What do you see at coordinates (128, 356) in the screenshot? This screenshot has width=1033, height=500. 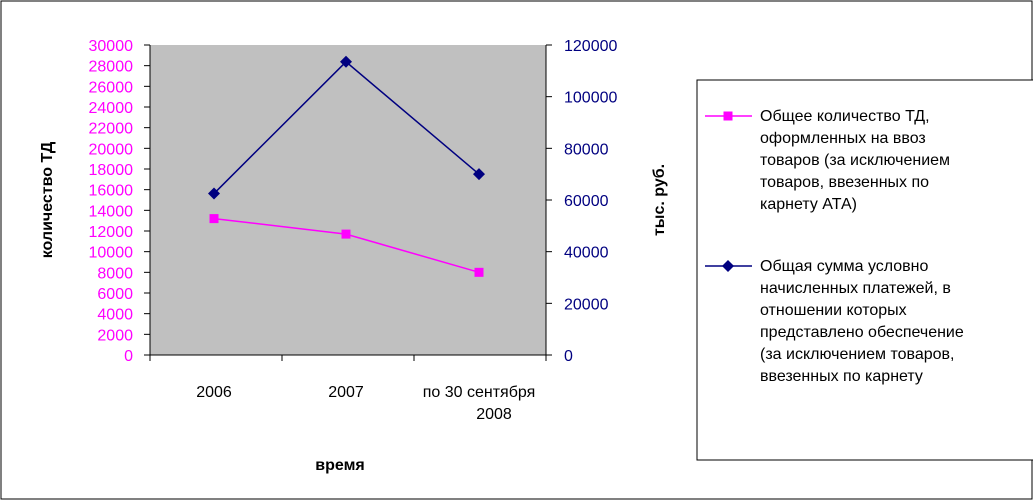 I see `left-tick-label: 0` at bounding box center [128, 356].